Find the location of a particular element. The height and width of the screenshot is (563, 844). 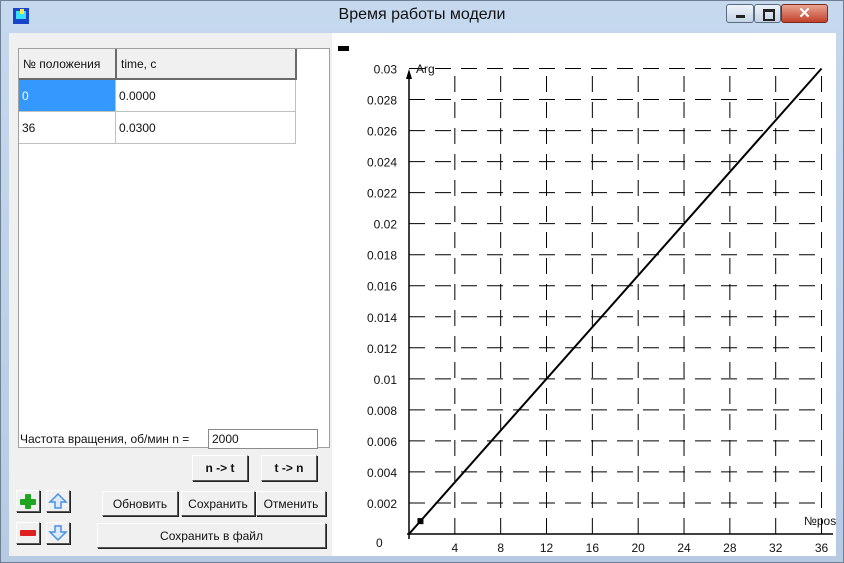

splitter-handle is located at coordinates (343, 48).